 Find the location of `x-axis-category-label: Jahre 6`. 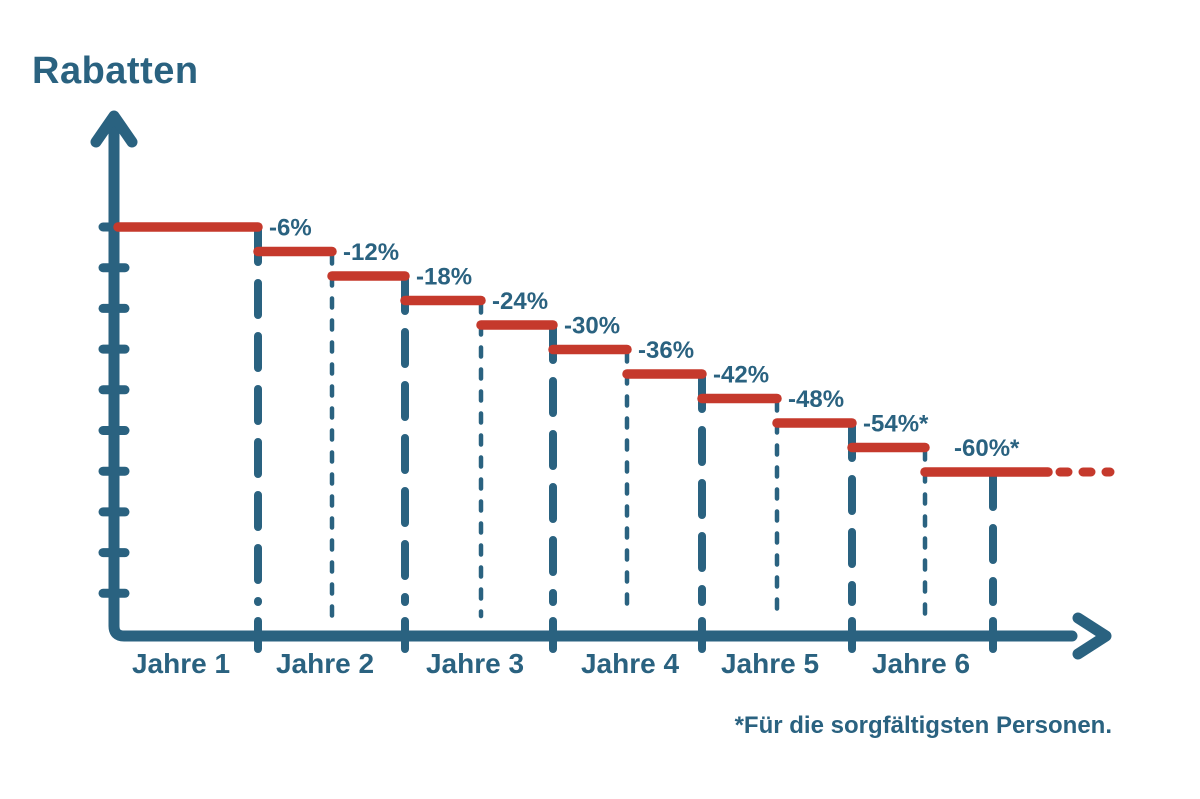

x-axis-category-label: Jahre 6 is located at coordinates (921, 663).